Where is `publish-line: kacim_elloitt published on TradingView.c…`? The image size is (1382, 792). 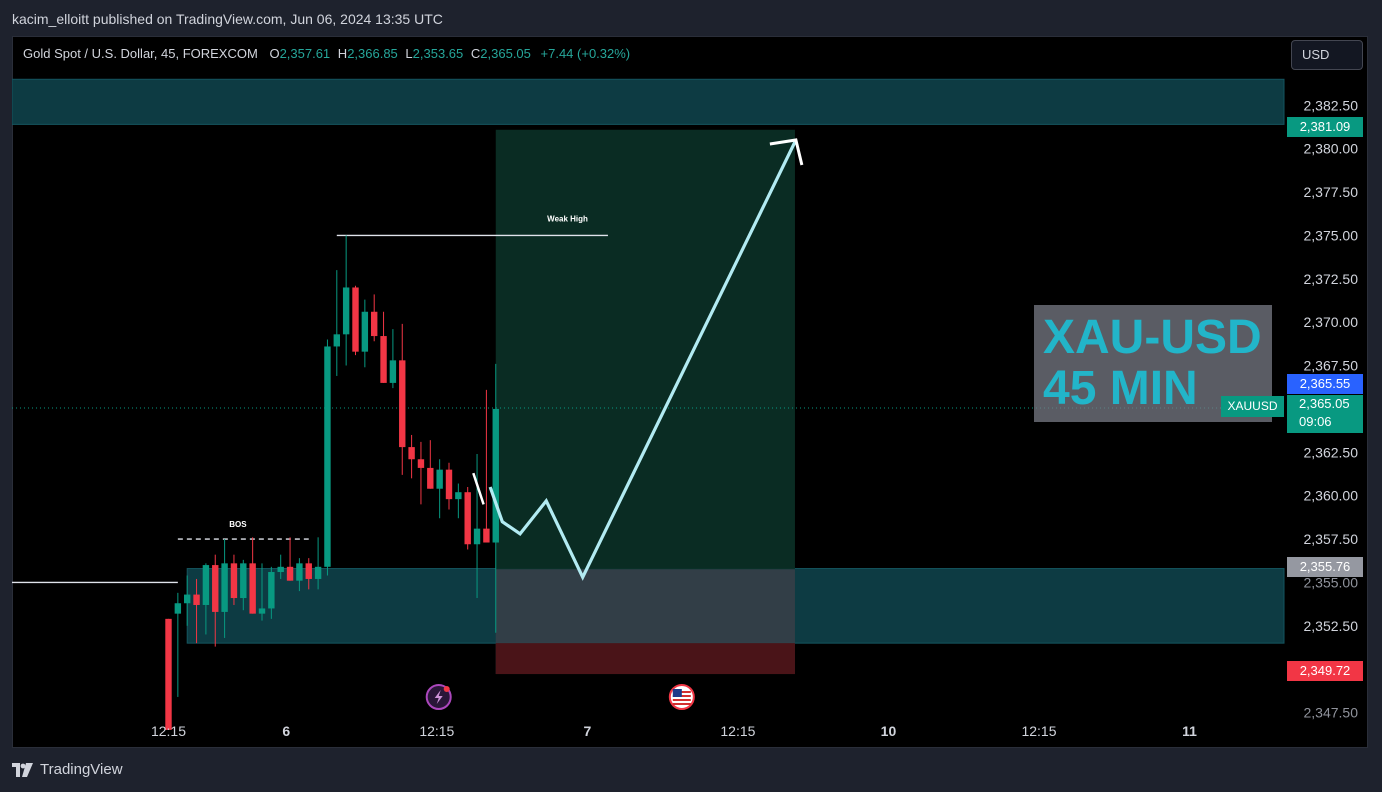
publish-line: kacim_elloitt published on TradingView.c… is located at coordinates (227, 19).